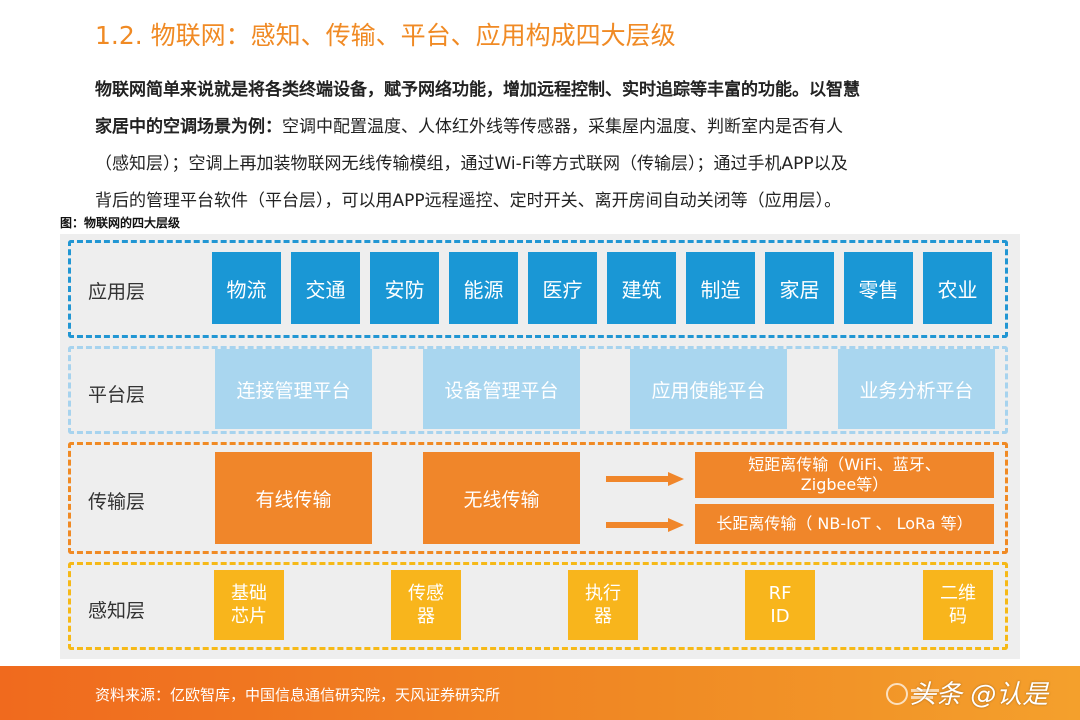 The height and width of the screenshot is (720, 1080). I want to click on source-note: 资料来源：亿欧智库，中国信息通信研究院，天风证券研究所, so click(298, 695).